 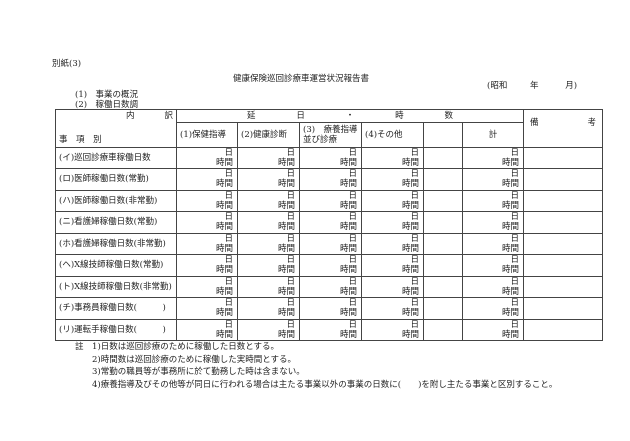 I want to click on column-header: (4)その他, so click(x=392, y=135).